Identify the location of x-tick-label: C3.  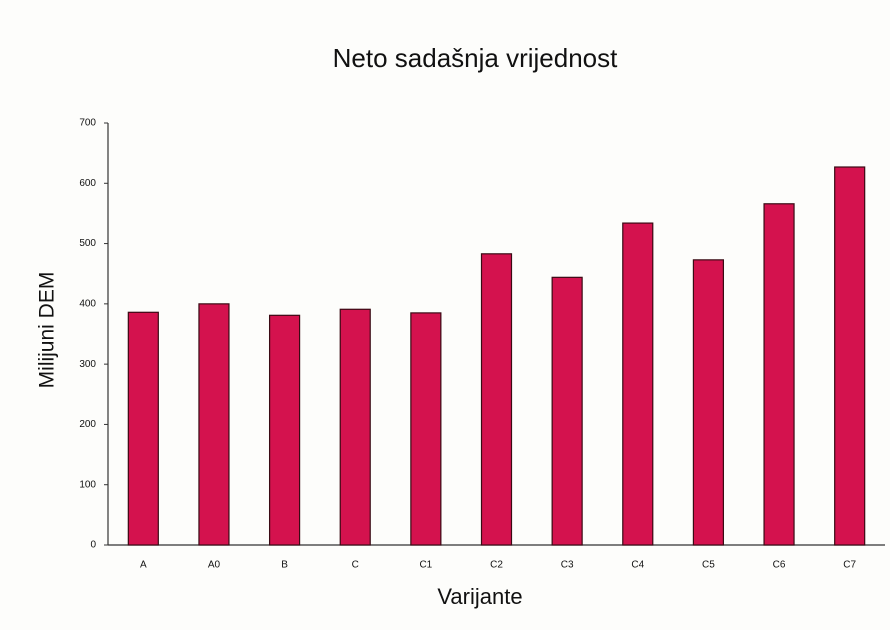
(567, 565).